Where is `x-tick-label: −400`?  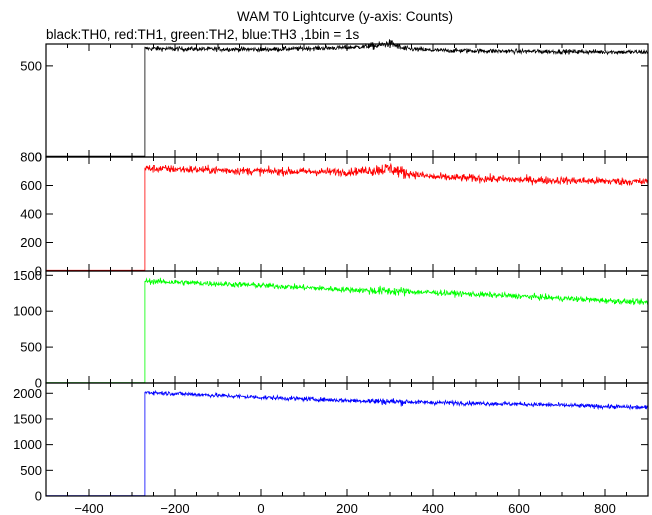 x-tick-label: −400 is located at coordinates (88, 508).